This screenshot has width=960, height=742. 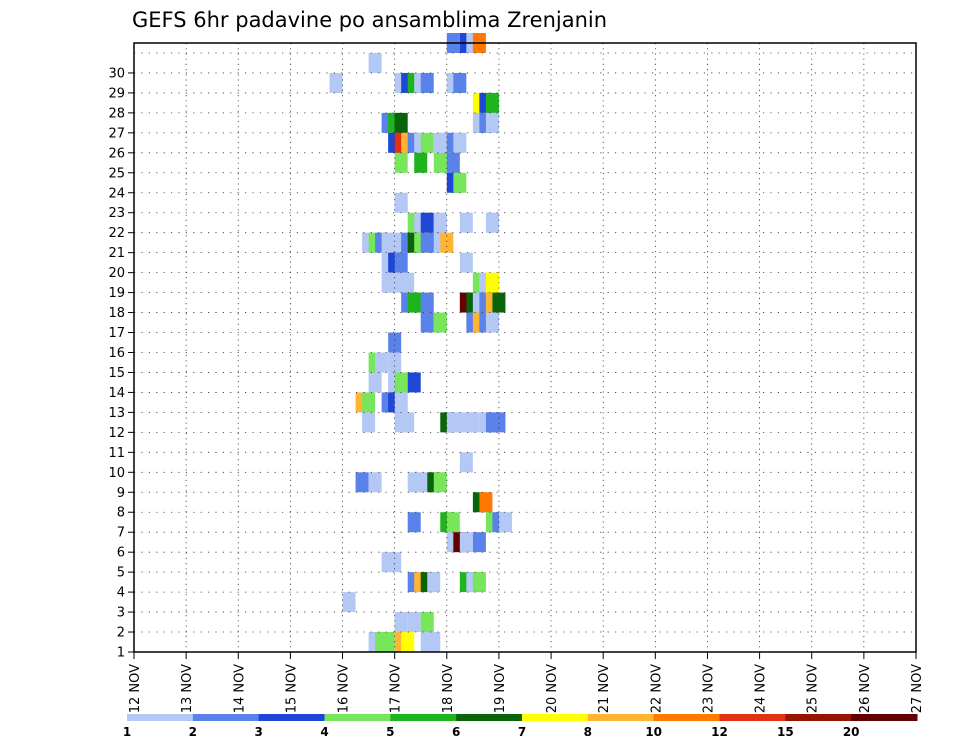 I want to click on x-tick-label: 17 NOV, so click(x=396, y=688).